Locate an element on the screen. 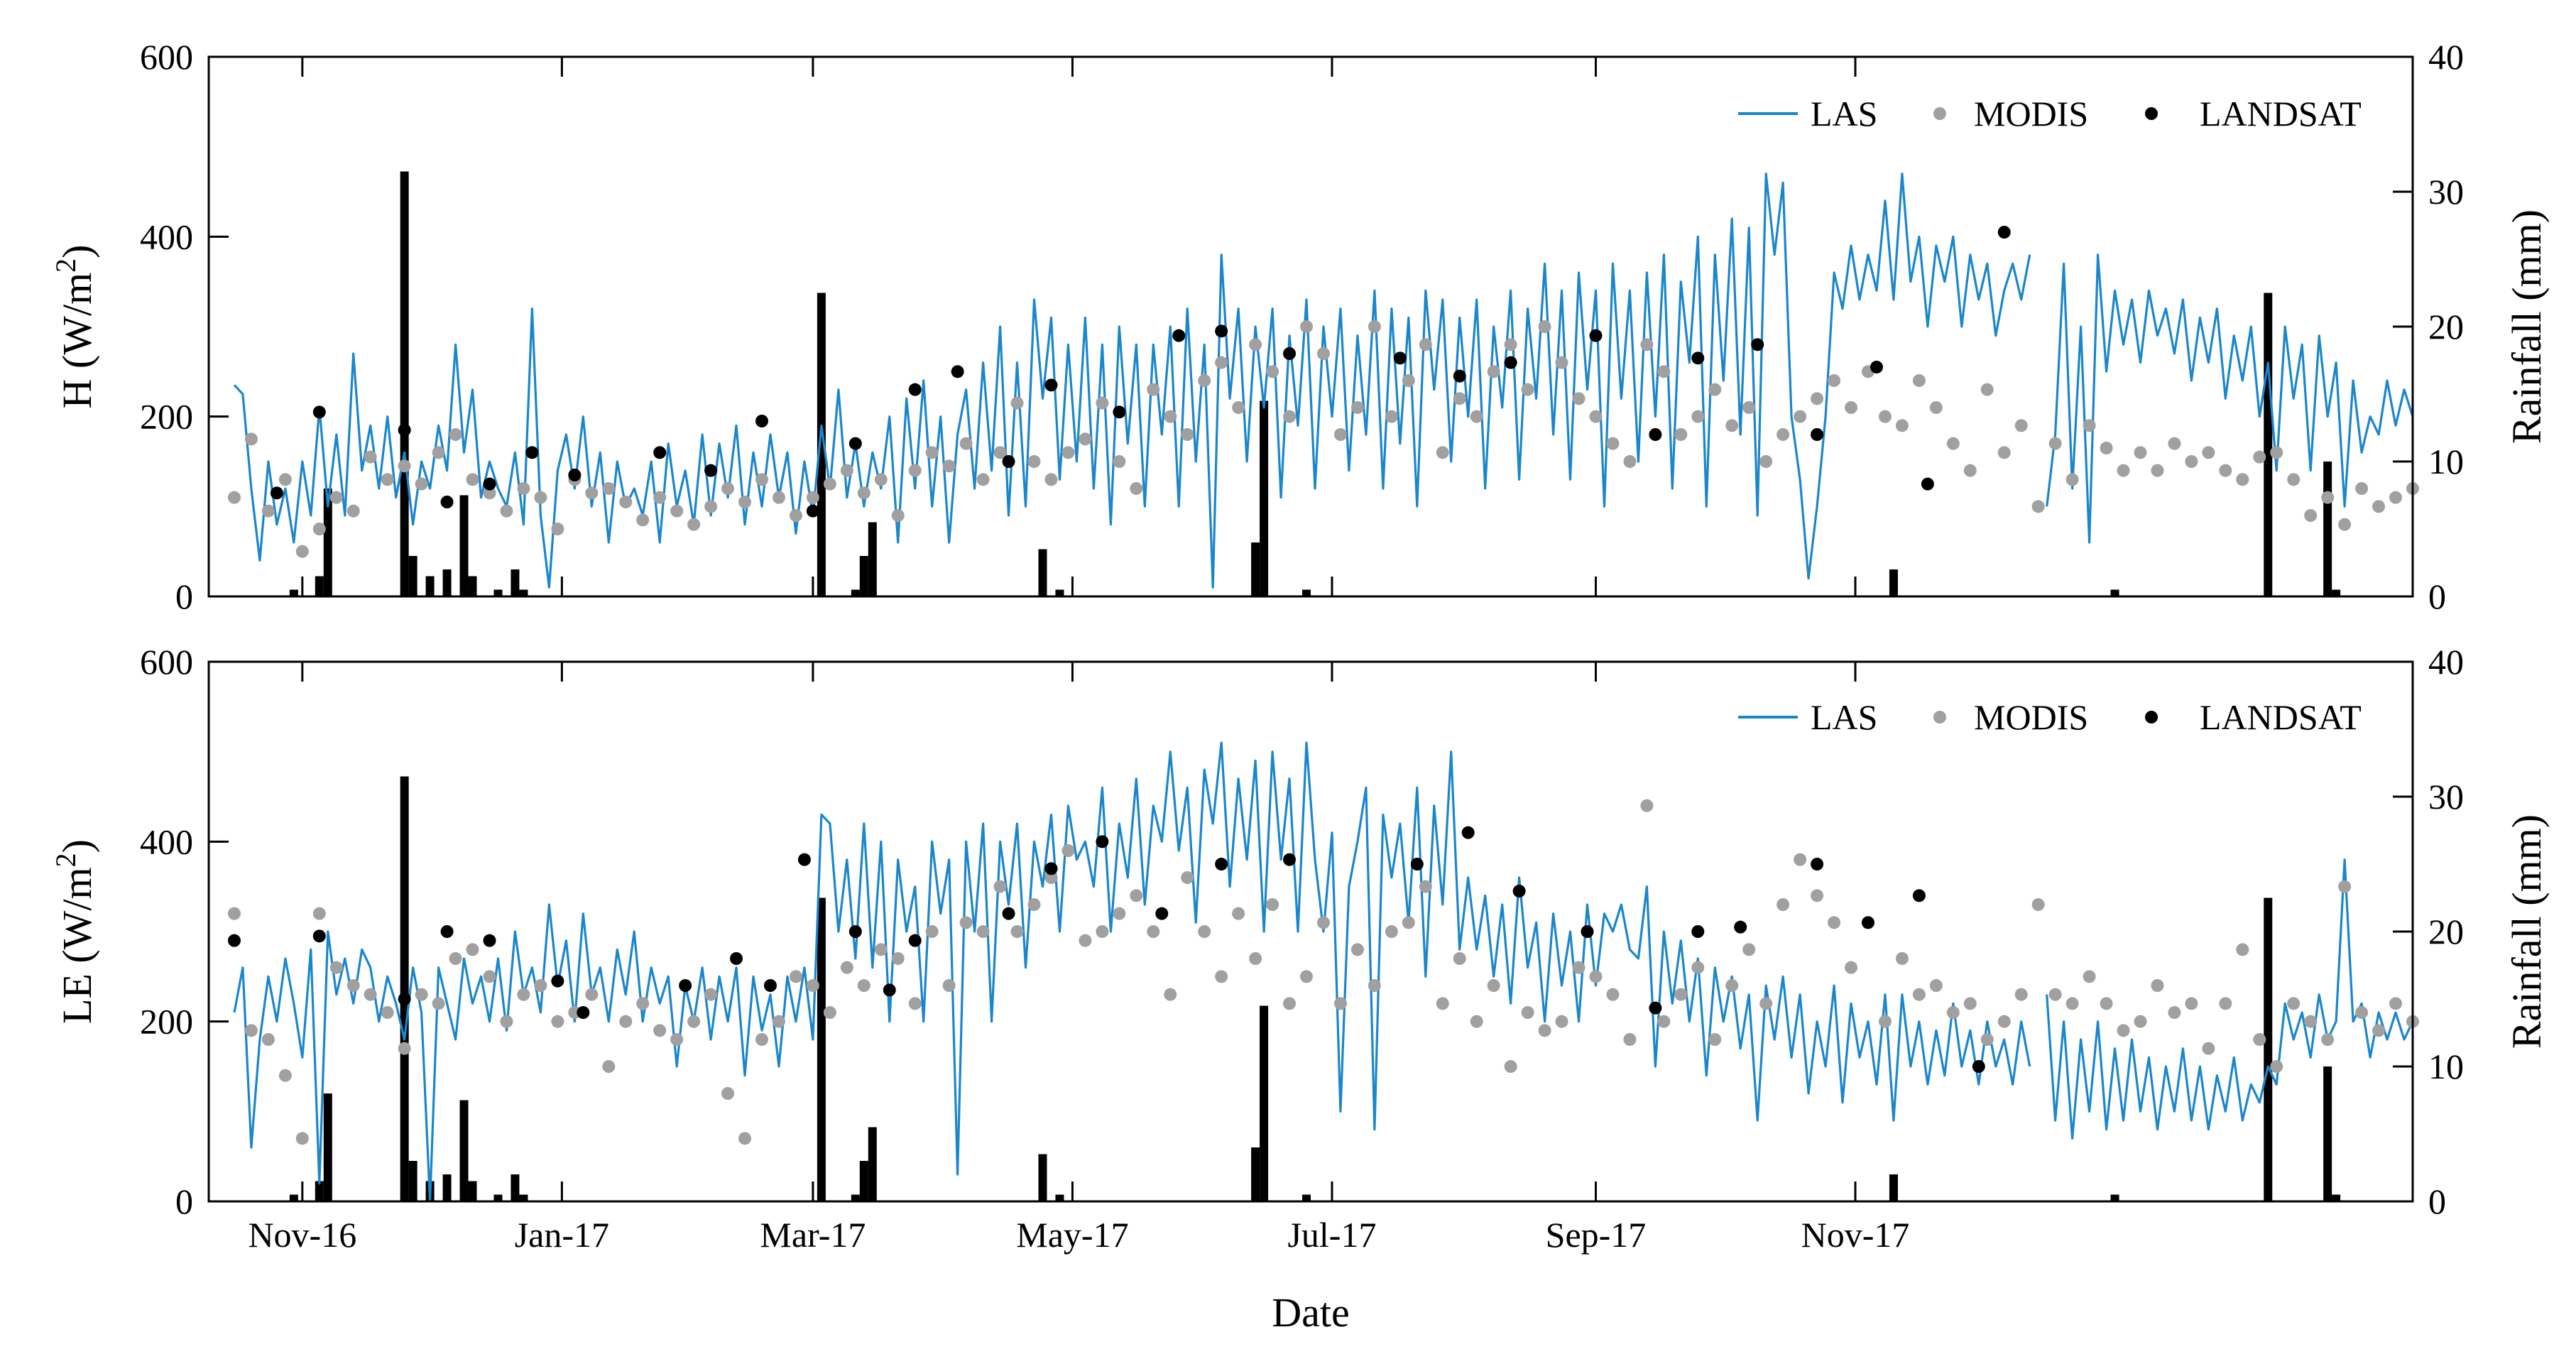 The image size is (2576, 1359). y2-tick-label: 0 is located at coordinates (2437, 1201).